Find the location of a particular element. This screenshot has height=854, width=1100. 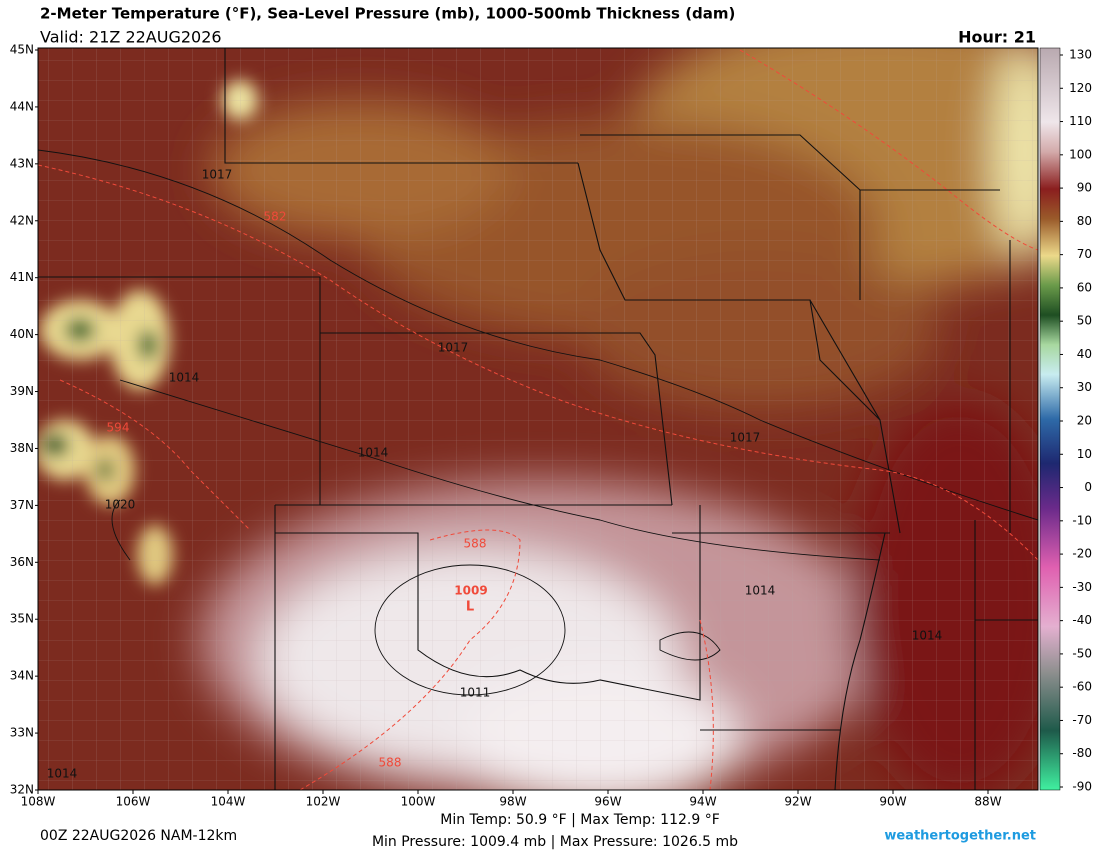

colorbar-label: 90 is located at coordinates (1084, 188).